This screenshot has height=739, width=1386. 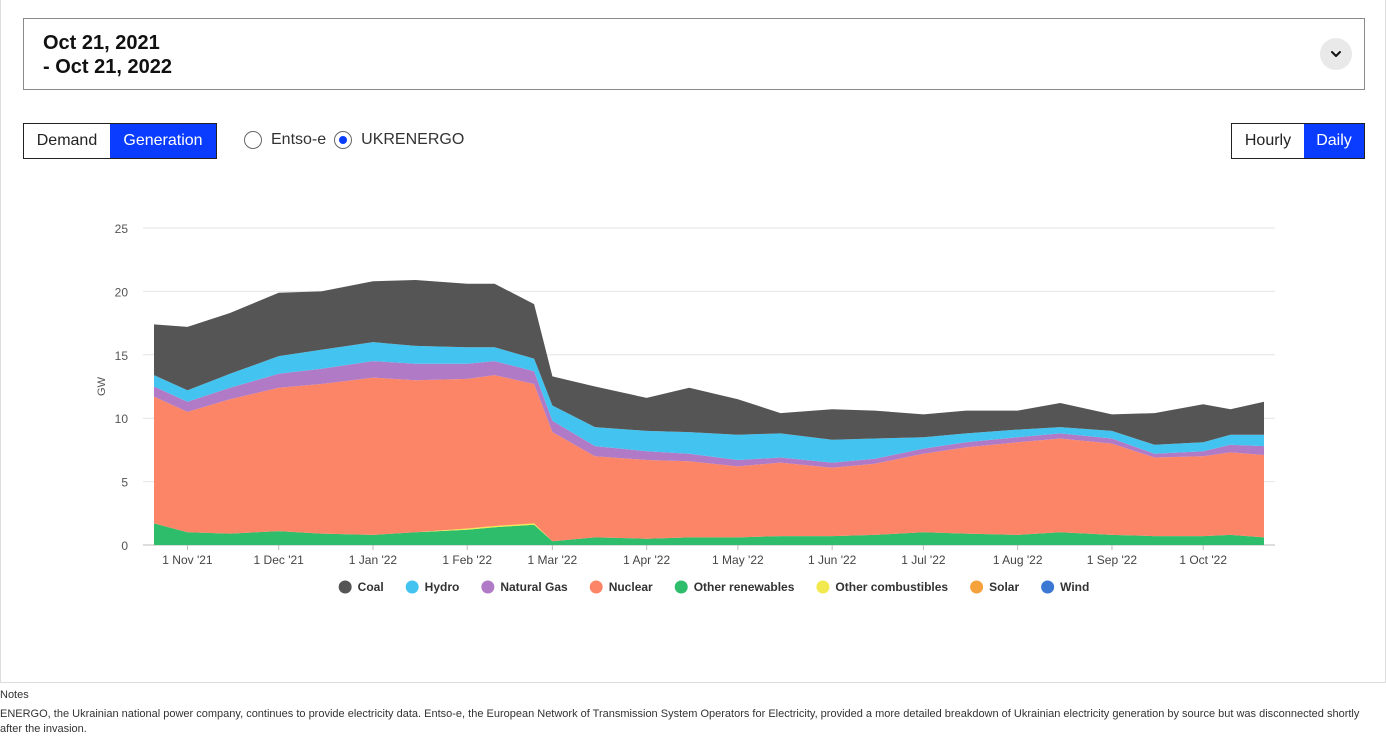 I want to click on legend-label-nuclear: Nuclear, so click(x=631, y=587).